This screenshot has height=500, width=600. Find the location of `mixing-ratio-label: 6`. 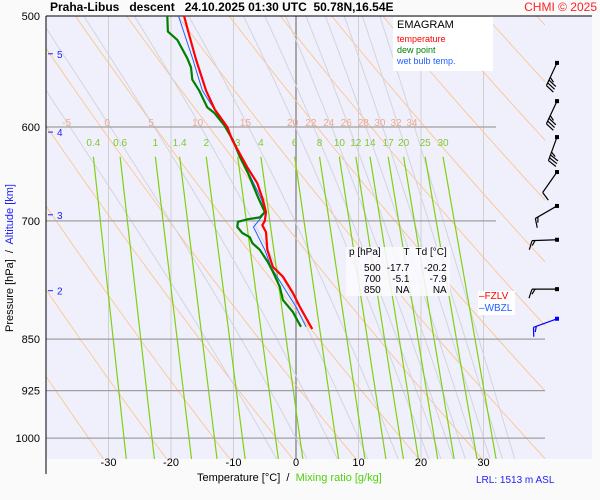

mixing-ratio-label: 6 is located at coordinates (295, 143).